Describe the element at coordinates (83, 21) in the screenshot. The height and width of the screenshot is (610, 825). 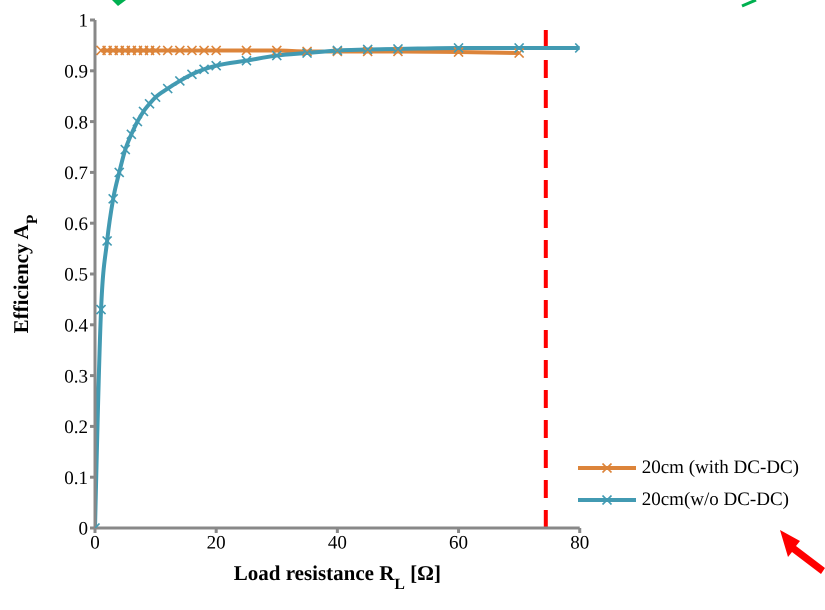
I see `y-tick-label: 1` at that location.